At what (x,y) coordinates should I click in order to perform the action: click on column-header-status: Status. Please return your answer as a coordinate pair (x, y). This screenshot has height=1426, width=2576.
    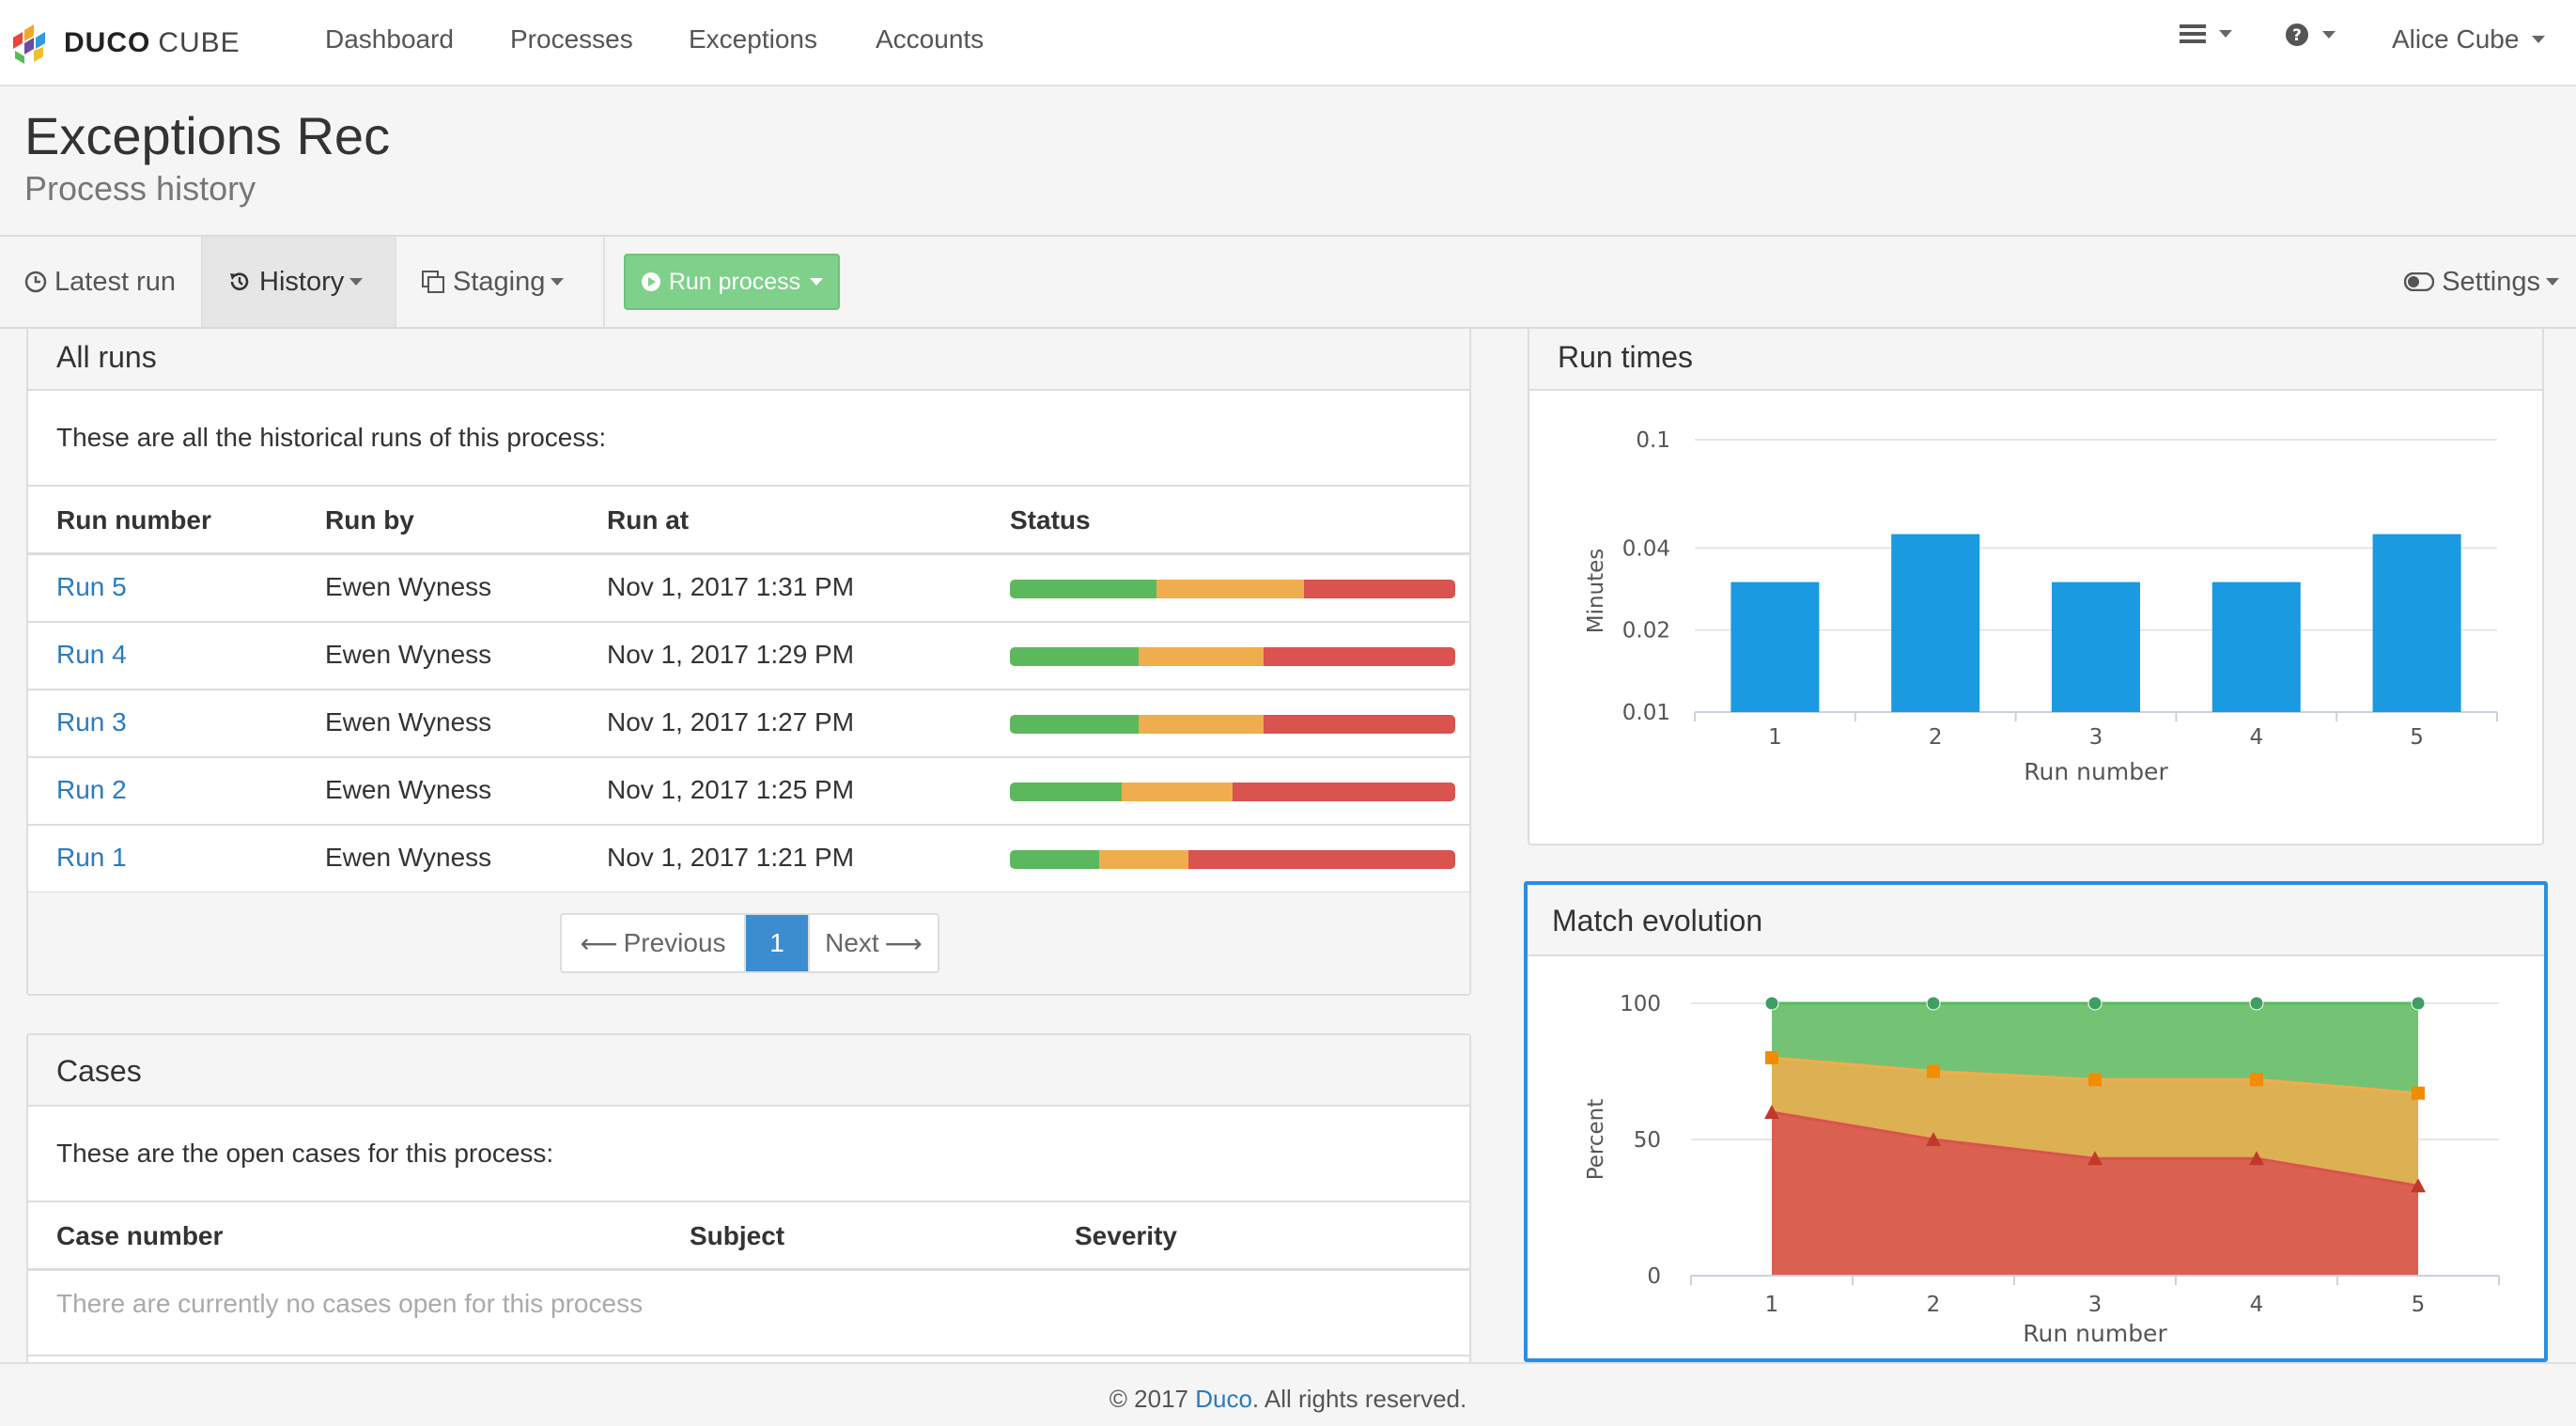
    Looking at the image, I should click on (1050, 520).